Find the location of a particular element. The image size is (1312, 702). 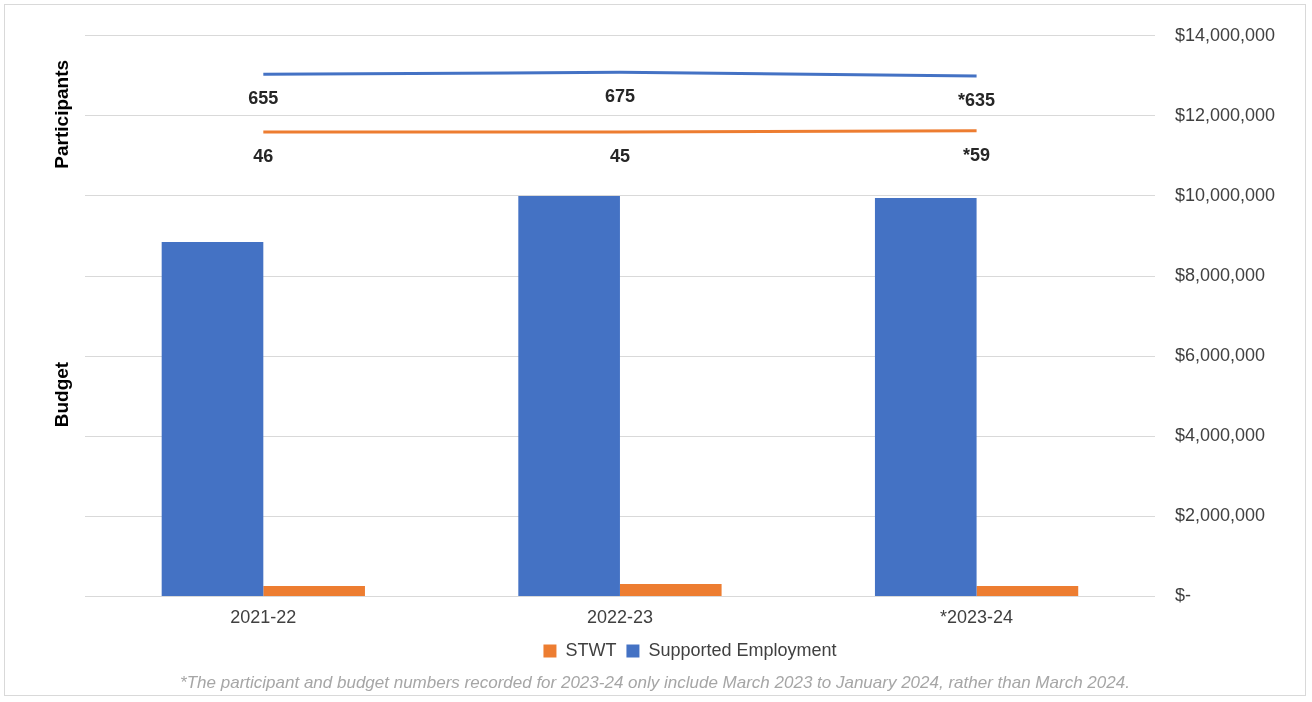

y-tick-label: $14,000,000 is located at coordinates (1225, 34).